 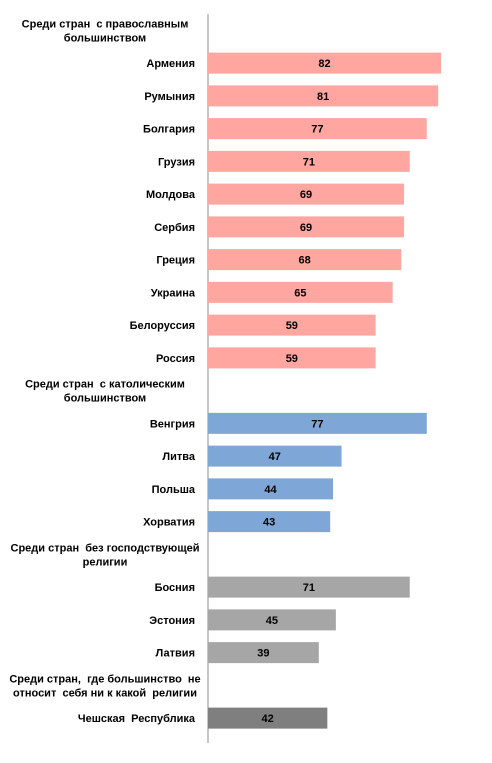 I want to click on group-heading: Среди стран с католическим большинством, so click(x=105, y=392).